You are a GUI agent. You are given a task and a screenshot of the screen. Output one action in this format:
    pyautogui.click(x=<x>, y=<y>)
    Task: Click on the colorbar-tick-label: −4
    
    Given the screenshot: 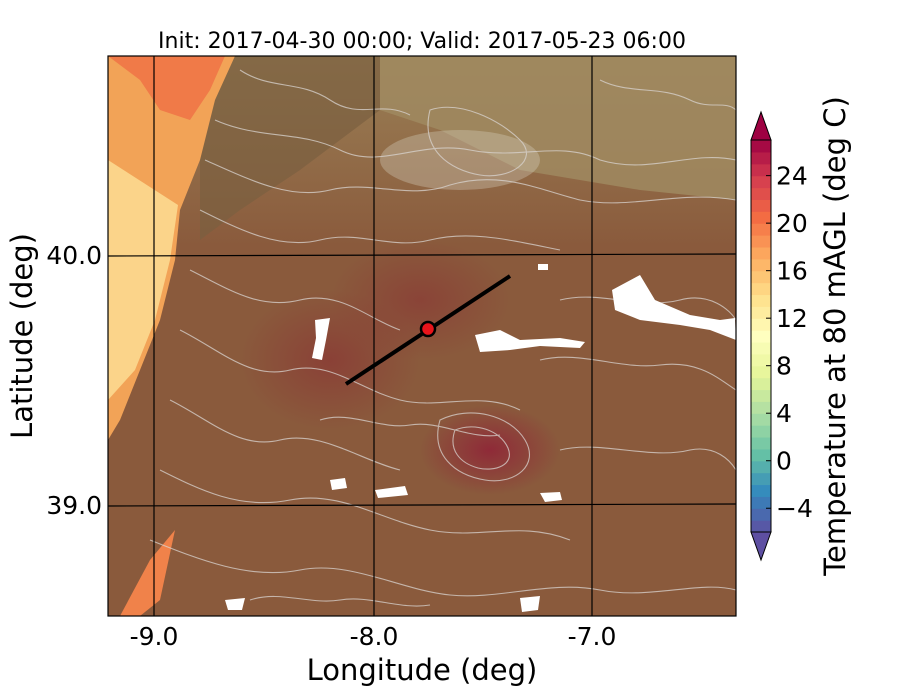 What is the action you would take?
    pyautogui.click(x=794, y=508)
    